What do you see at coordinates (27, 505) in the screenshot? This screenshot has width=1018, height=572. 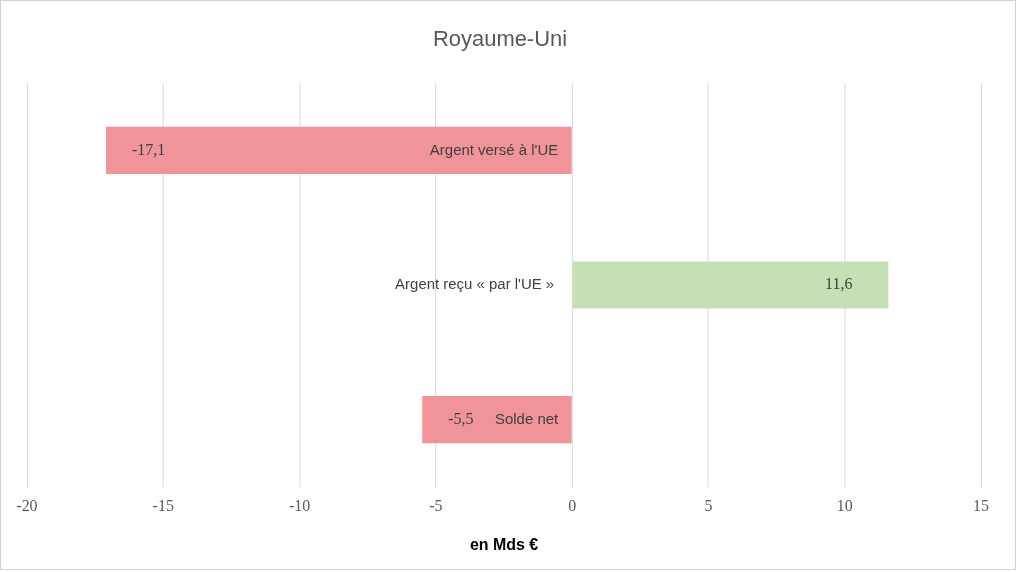 I see `x-tick-label: -20` at bounding box center [27, 505].